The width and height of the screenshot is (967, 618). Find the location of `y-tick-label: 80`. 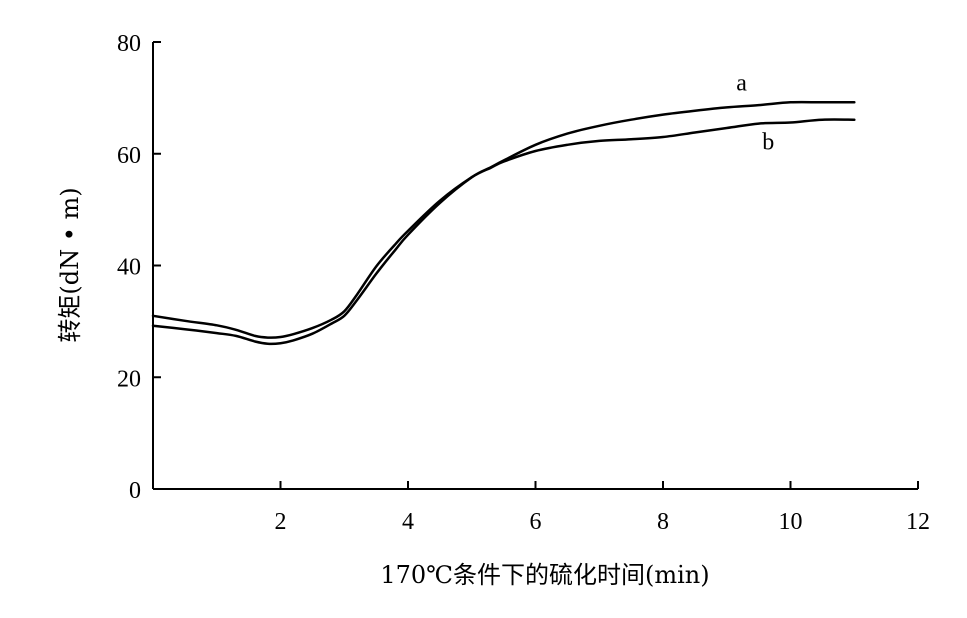

y-tick-label: 80 is located at coordinates (129, 44).